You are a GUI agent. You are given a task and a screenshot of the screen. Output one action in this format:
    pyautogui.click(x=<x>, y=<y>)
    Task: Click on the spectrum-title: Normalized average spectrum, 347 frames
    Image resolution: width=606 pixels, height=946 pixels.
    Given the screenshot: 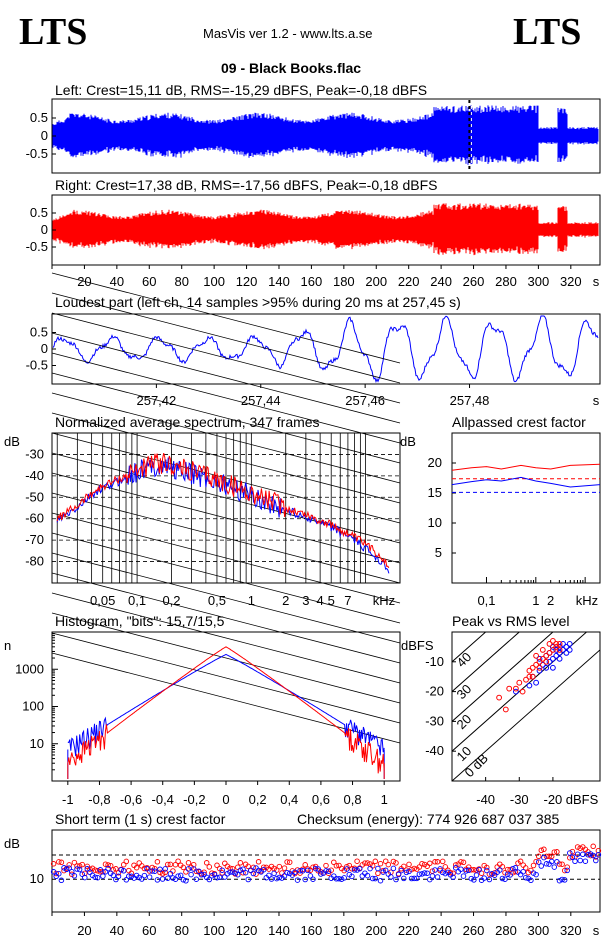 What is the action you would take?
    pyautogui.click(x=187, y=422)
    